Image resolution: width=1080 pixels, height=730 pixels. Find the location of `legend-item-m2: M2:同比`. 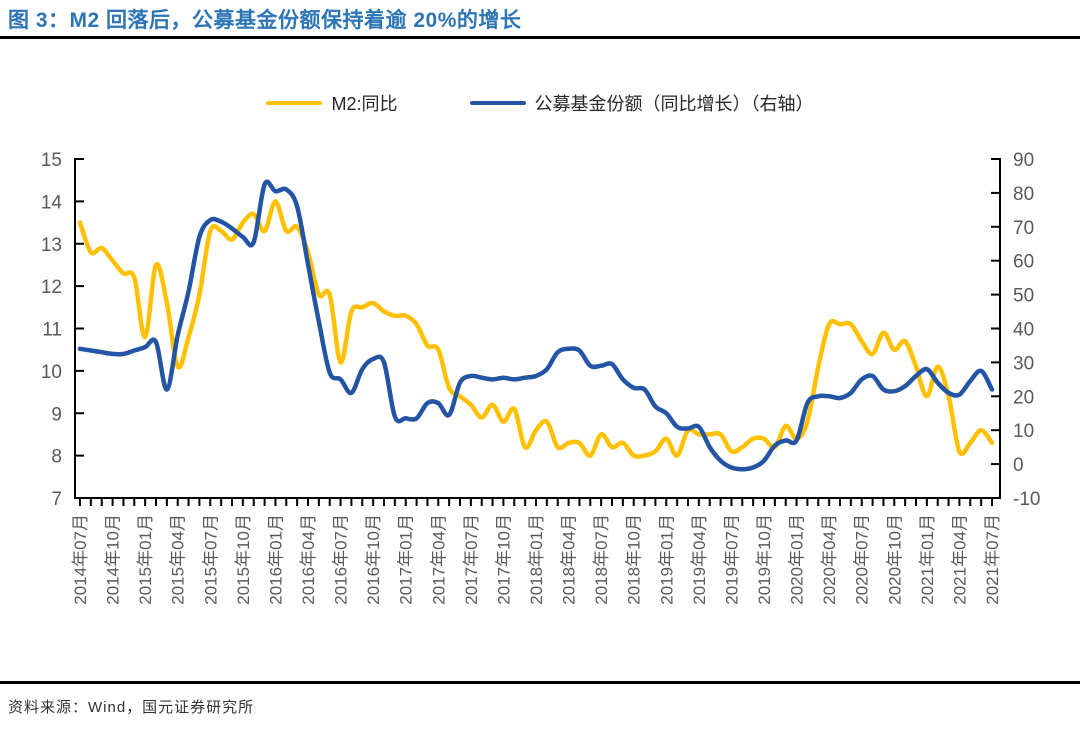

legend-item-m2: M2:同比 is located at coordinates (332, 103).